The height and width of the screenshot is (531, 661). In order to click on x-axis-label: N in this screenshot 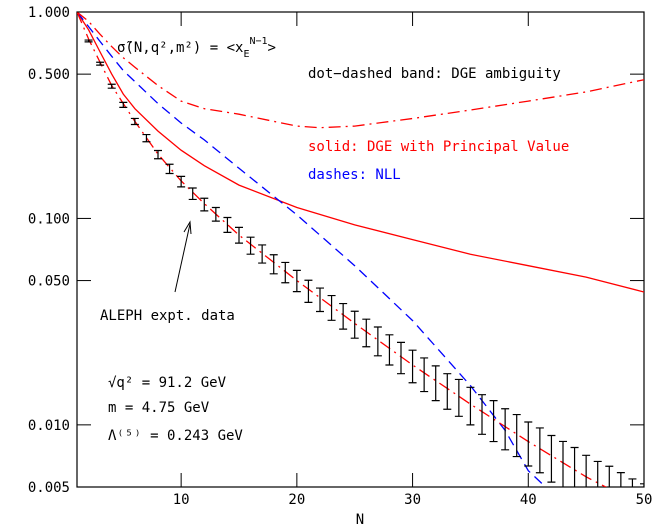, I will do `click(360, 520)`.